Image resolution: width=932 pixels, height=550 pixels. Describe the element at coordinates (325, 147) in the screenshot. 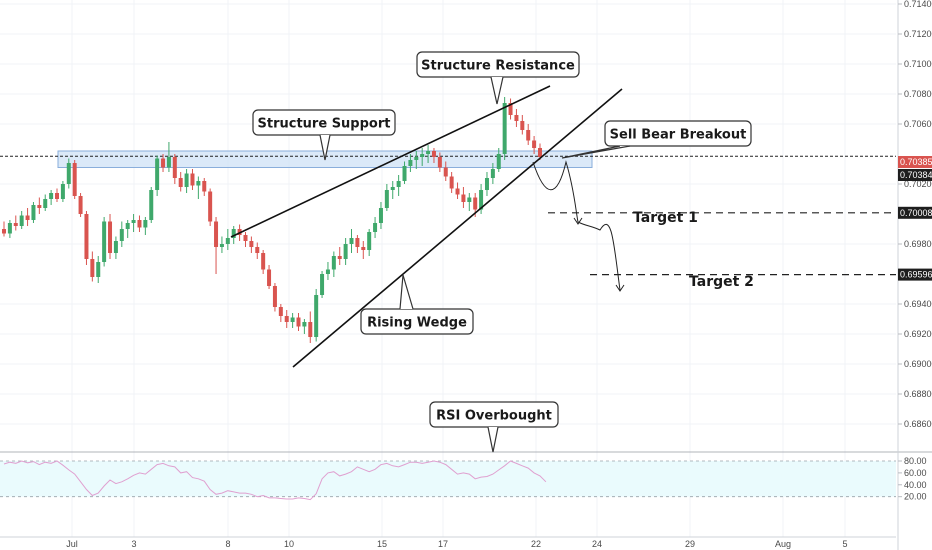

I see `callout-structure-support-tail` at that location.